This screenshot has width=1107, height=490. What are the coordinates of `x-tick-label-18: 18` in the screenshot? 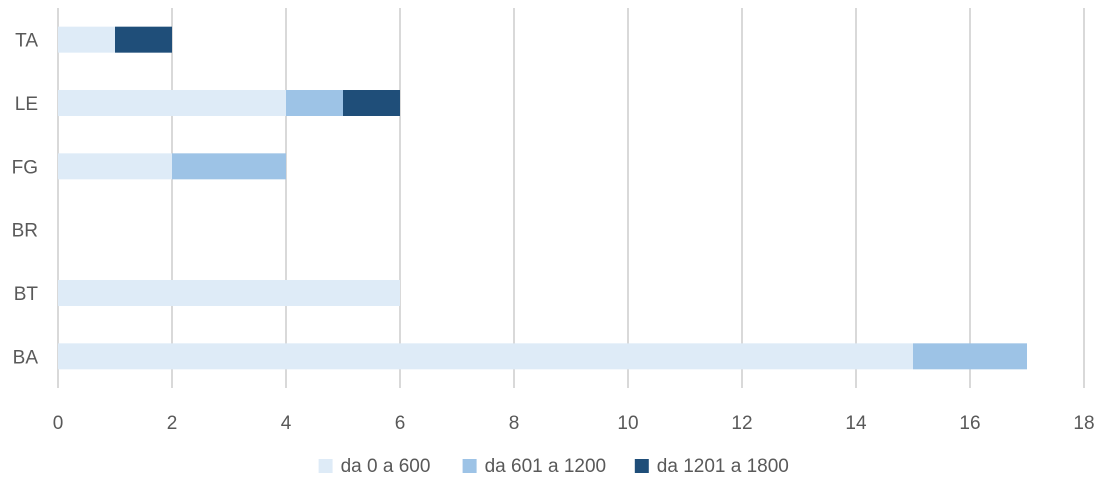 It's located at (1083, 423).